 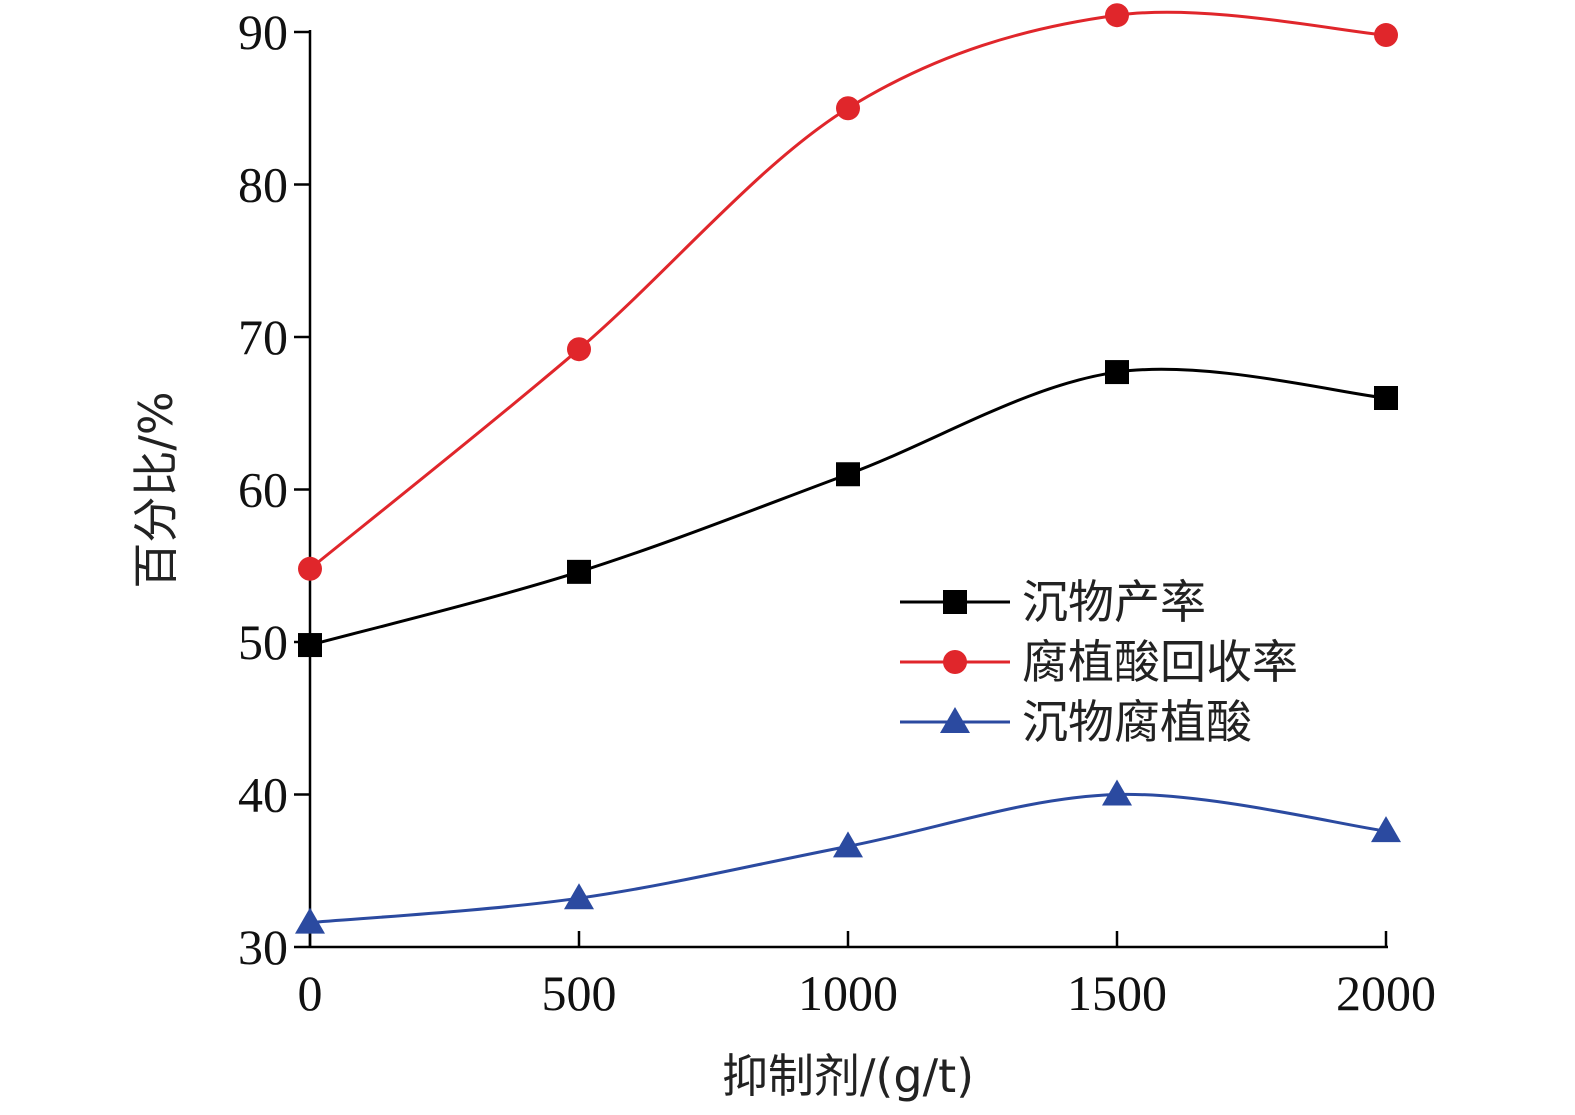 What do you see at coordinates (848, 1076) in the screenshot?
I see `x-axis-title: 抑制剂/(g/t)` at bounding box center [848, 1076].